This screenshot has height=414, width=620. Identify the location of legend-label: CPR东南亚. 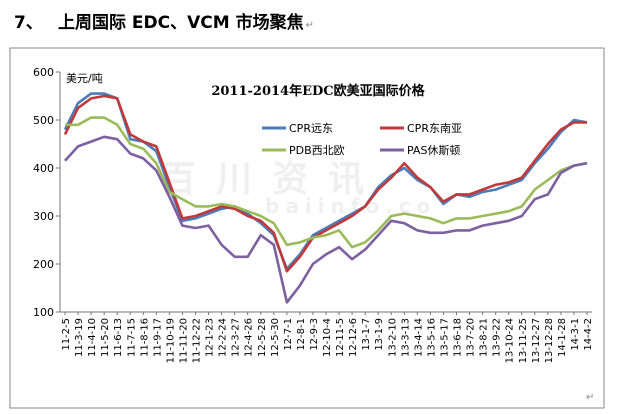
(434, 128).